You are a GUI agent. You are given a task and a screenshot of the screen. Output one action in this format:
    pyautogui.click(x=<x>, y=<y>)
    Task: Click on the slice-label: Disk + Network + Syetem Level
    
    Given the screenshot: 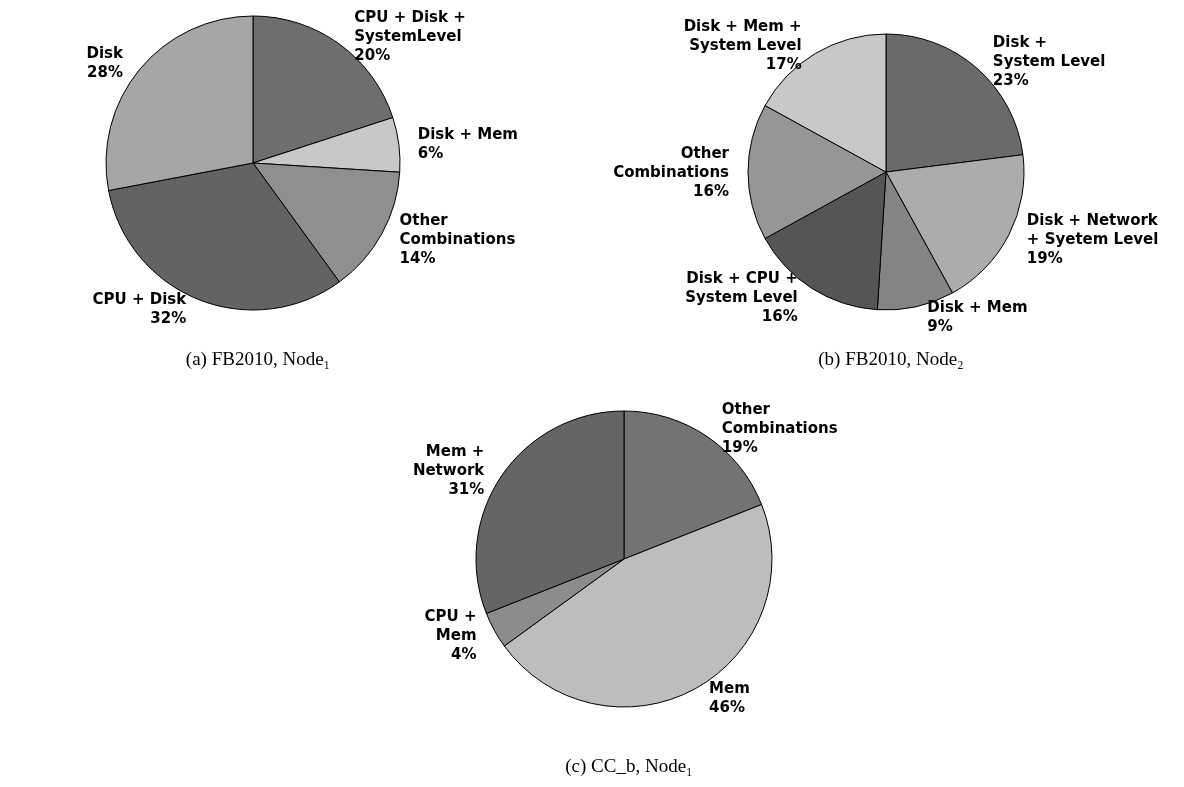 What is the action you would take?
    pyautogui.click(x=1092, y=230)
    